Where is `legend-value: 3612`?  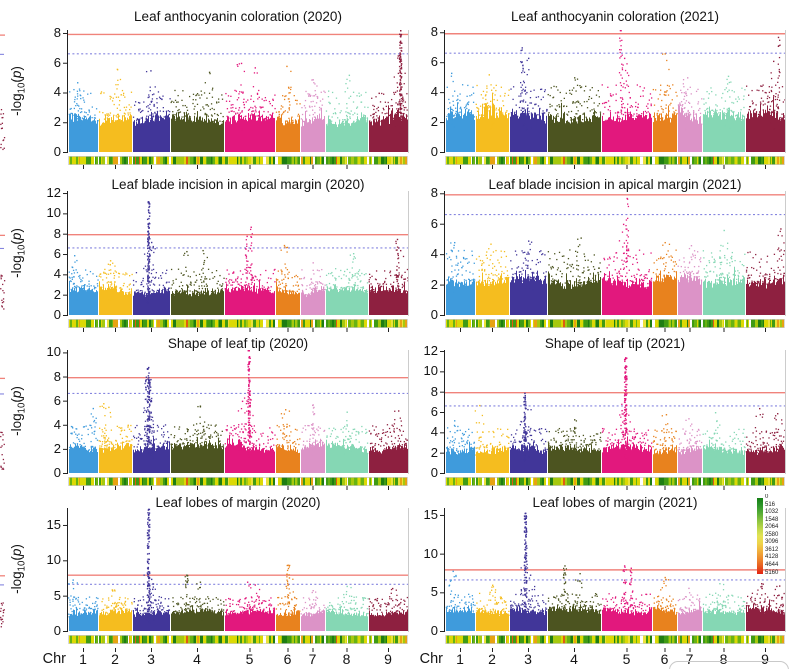 legend-value: 3612 is located at coordinates (772, 549).